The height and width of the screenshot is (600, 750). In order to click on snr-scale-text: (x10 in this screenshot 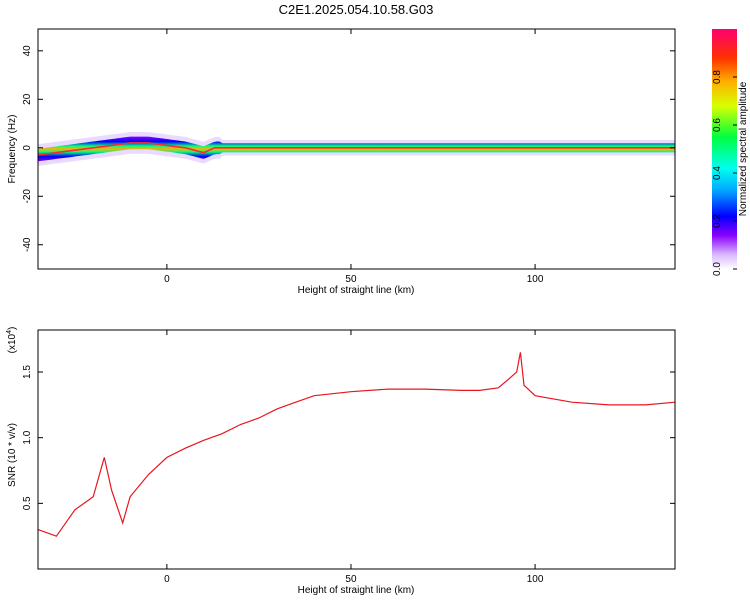, I will do `click(12, 343)`.